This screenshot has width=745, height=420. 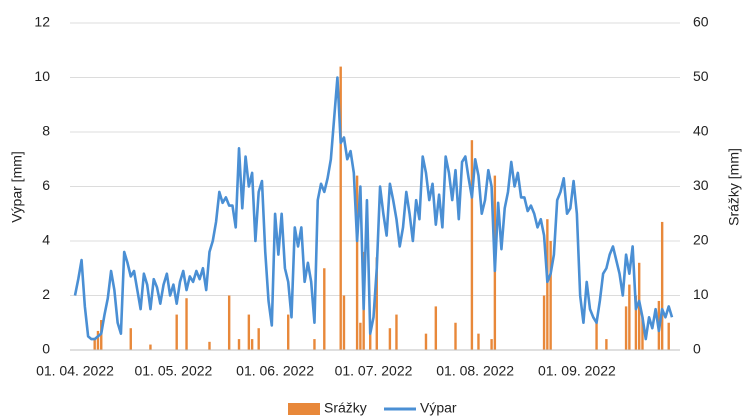 I want to click on x-tick-label: 01. 06. 2022, so click(x=275, y=371).